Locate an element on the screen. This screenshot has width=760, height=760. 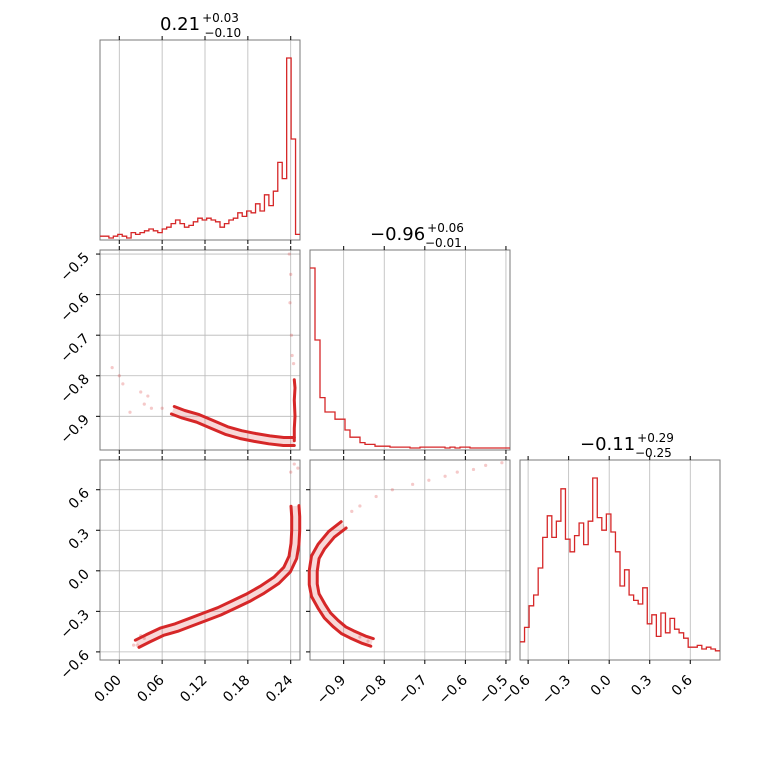
title-minus: −0.25 is located at coordinates (653, 453).